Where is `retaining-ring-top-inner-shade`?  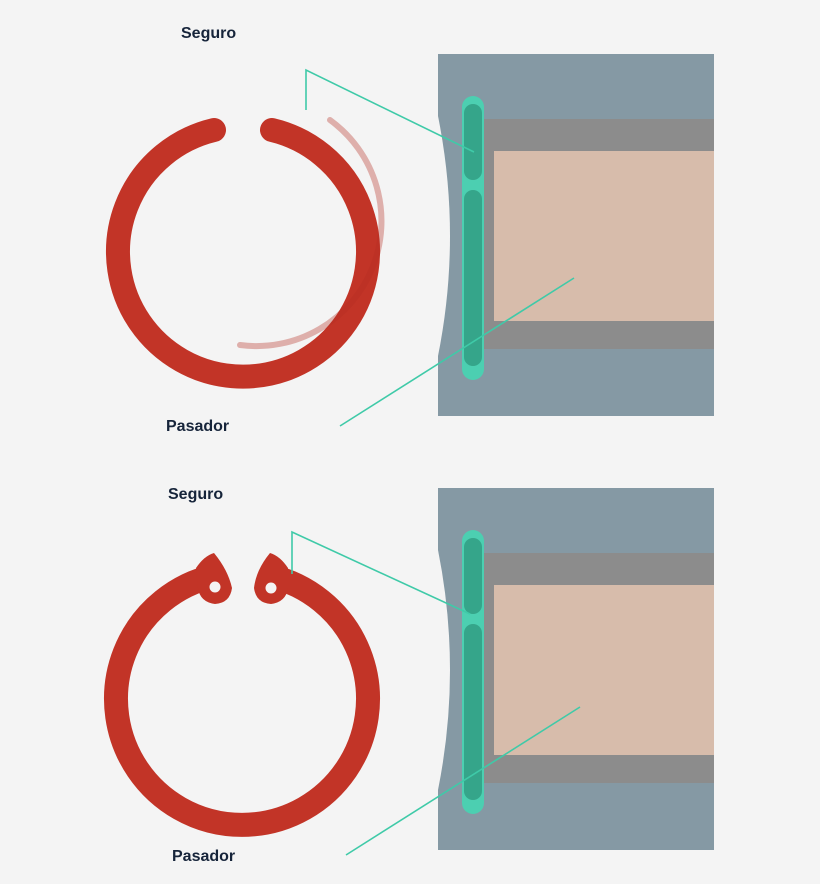 retaining-ring-top-inner-shade is located at coordinates (311, 233).